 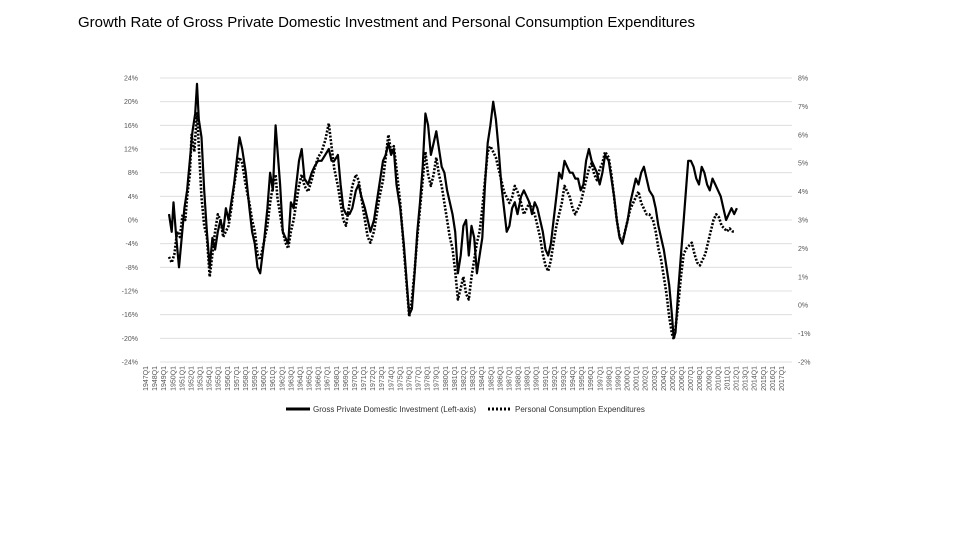 What do you see at coordinates (300, 378) in the screenshot?
I see `x-tick-label: 1964Q1` at bounding box center [300, 378].